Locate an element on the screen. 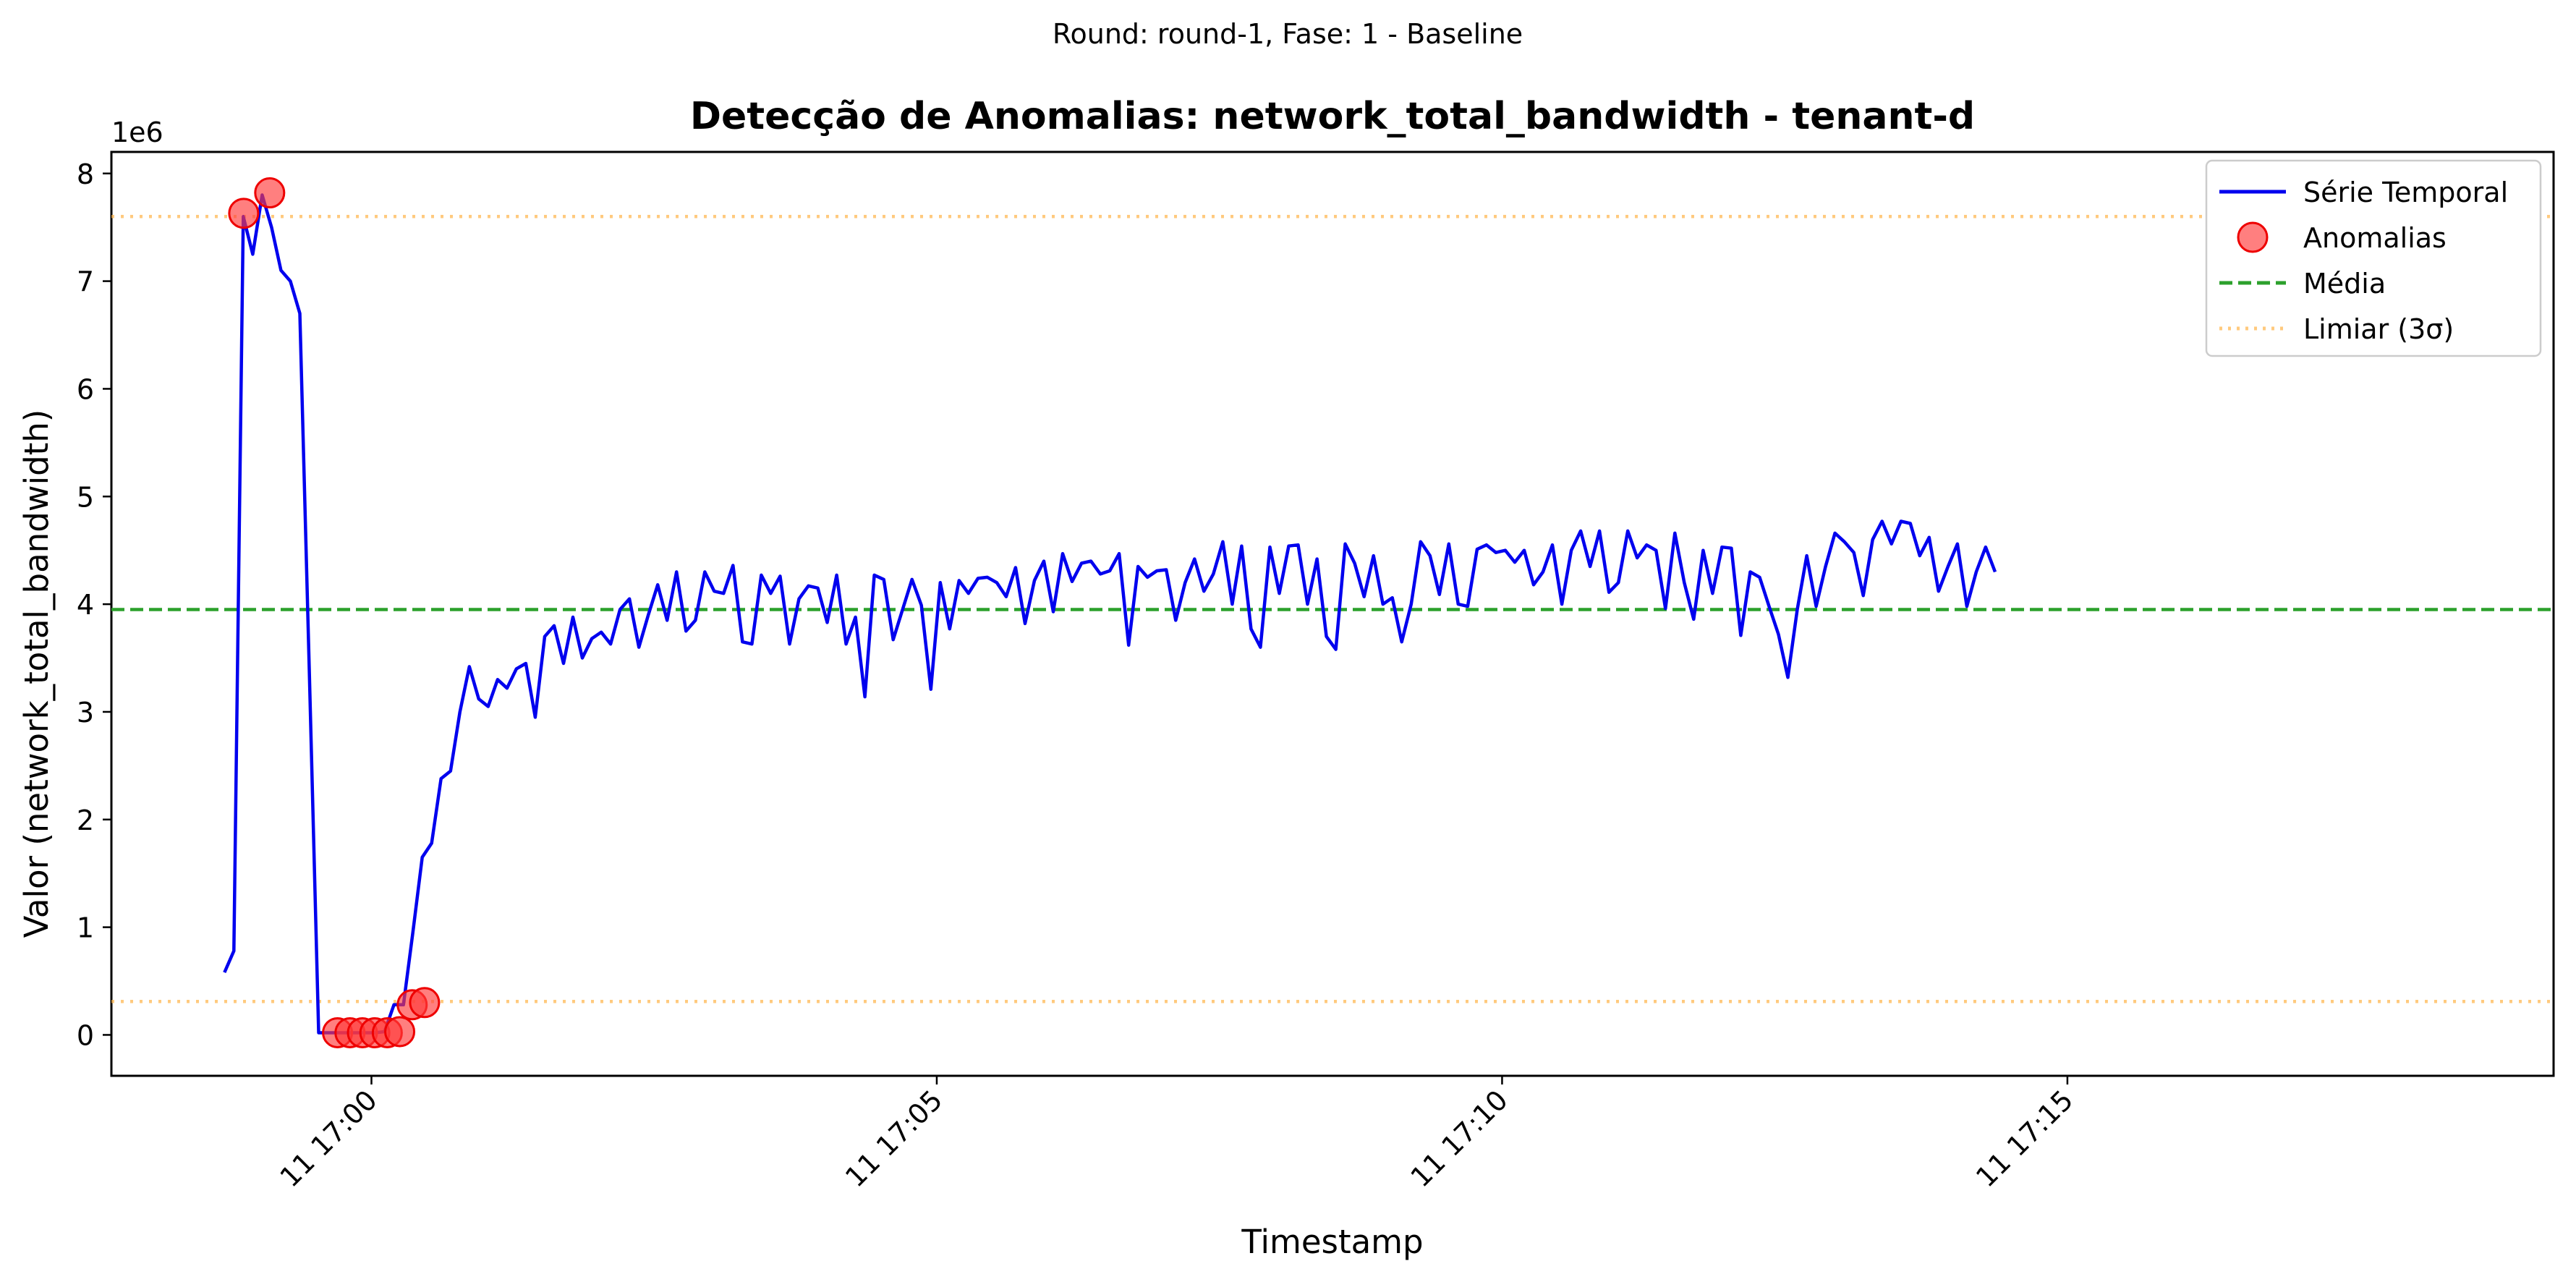 The image size is (2576, 1282). y-tick-label: 0 is located at coordinates (85, 1035).